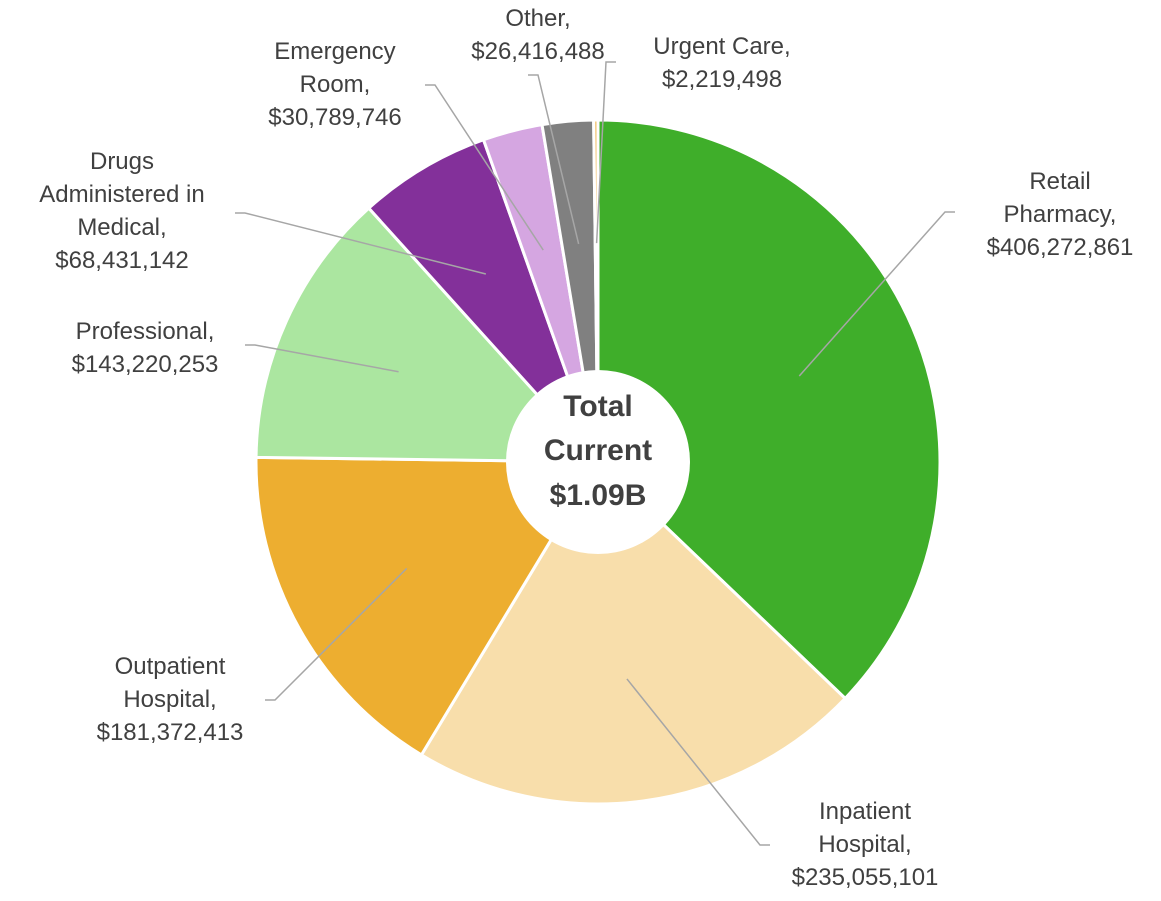 The image size is (1161, 901). I want to click on data-label: Inpatient Hospital, $235,055,101, so click(865, 844).